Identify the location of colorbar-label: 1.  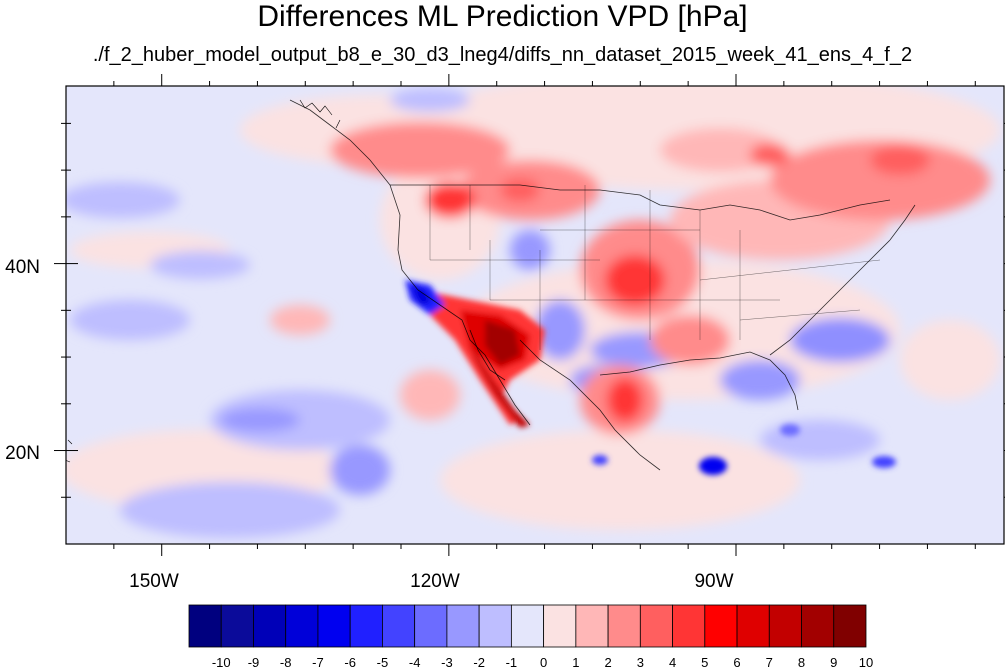
(576, 662).